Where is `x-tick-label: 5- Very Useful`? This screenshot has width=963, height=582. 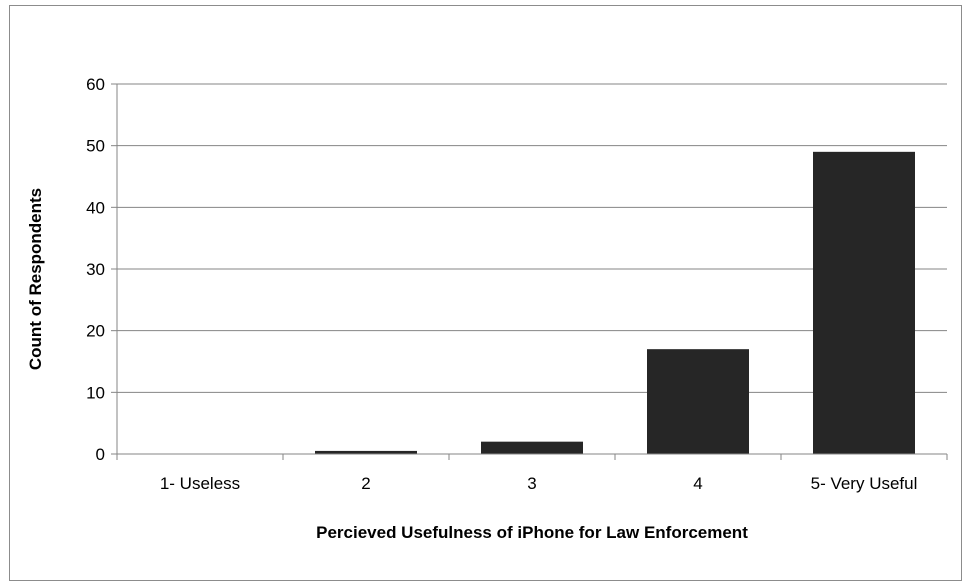 x-tick-label: 5- Very Useful is located at coordinates (864, 483).